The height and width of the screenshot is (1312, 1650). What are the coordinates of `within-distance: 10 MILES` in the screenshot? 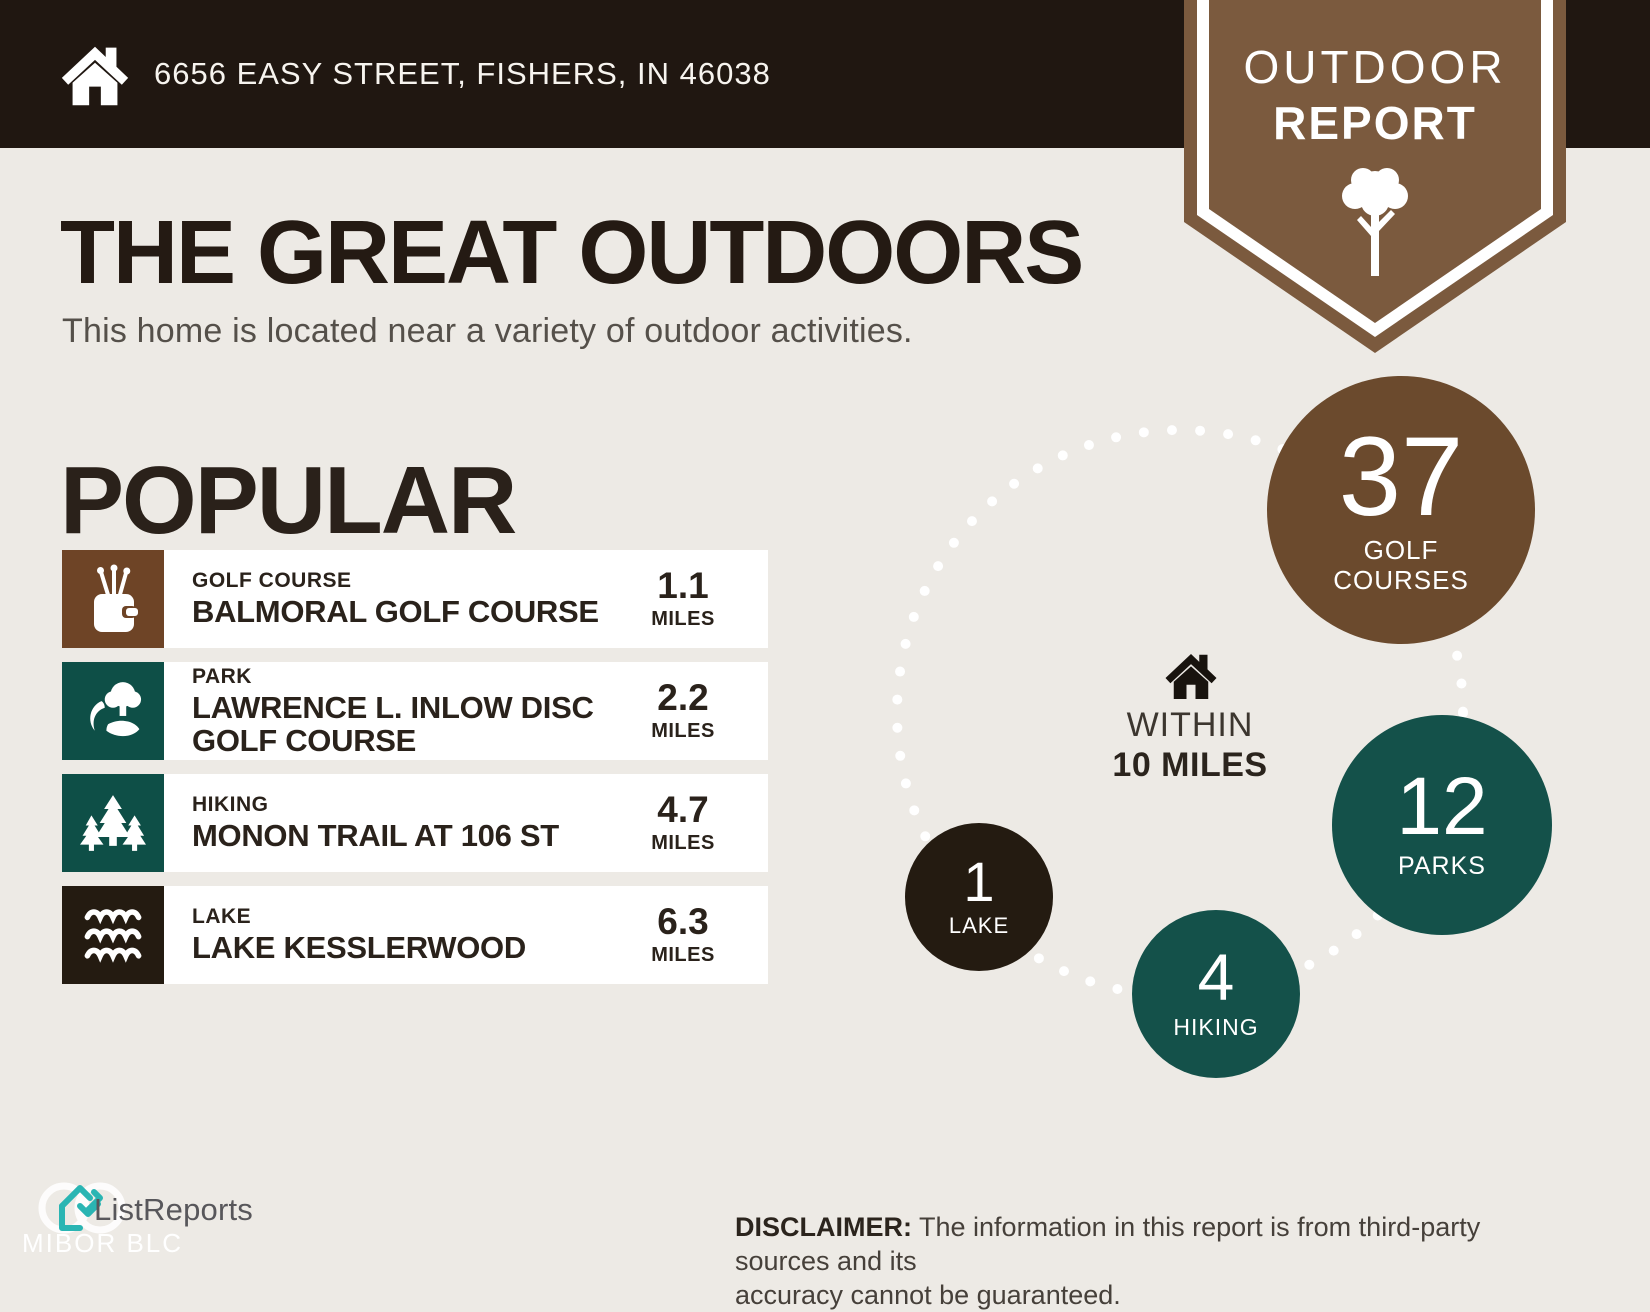 It's located at (1190, 765).